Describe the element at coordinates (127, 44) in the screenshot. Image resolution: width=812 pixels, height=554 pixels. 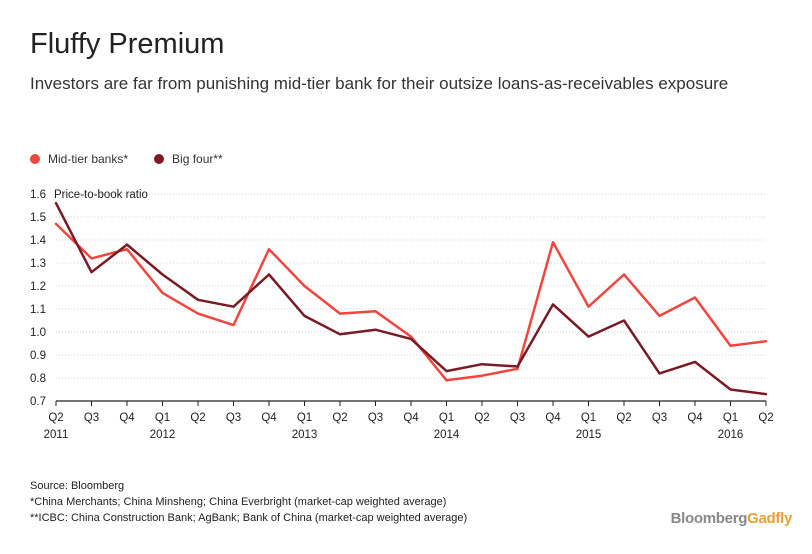
I see `chart-title: Fluffy Premium` at that location.